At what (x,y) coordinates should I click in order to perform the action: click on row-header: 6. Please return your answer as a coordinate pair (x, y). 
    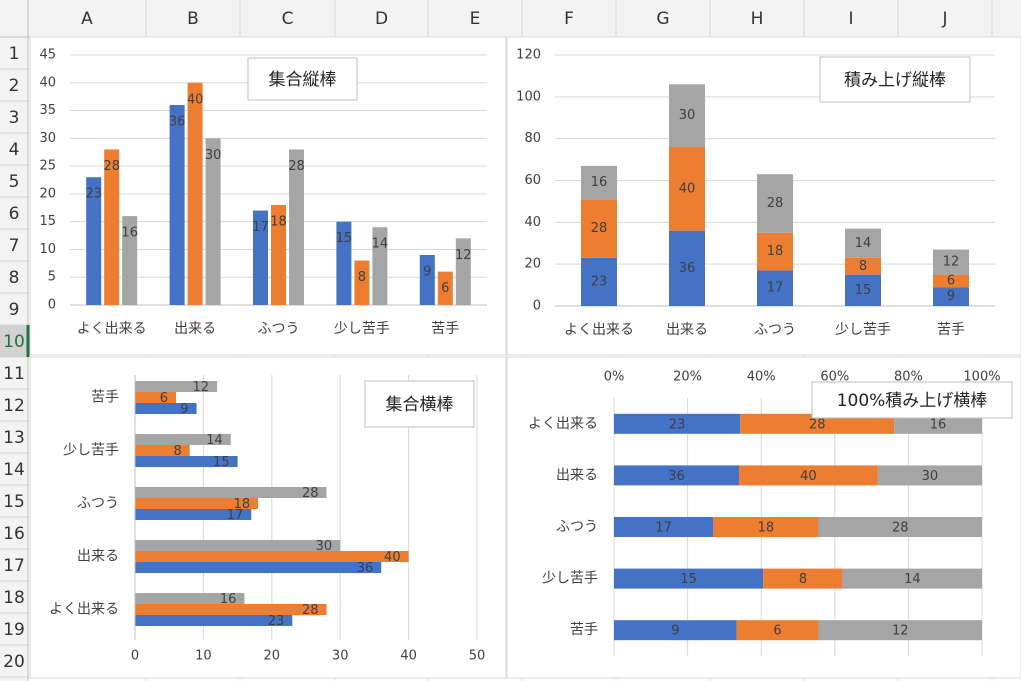
    Looking at the image, I should click on (14, 214).